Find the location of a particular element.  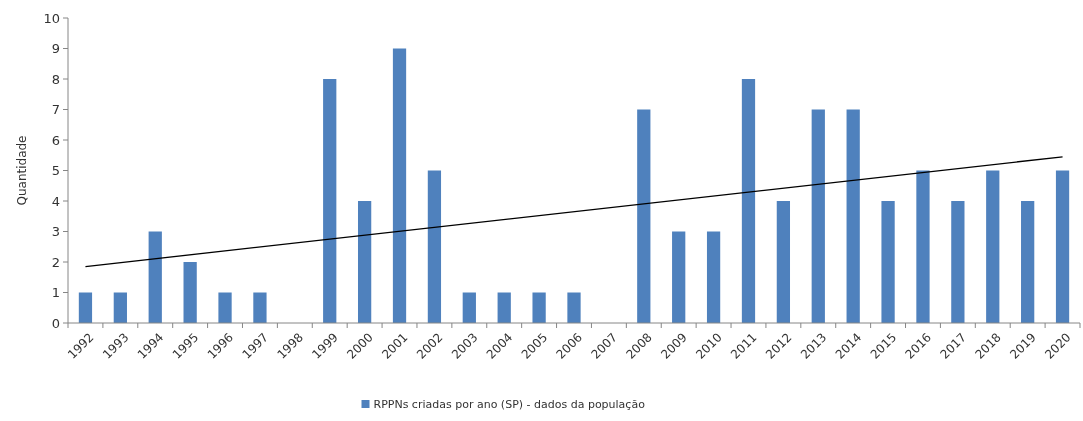

y-tick-label: 4 is located at coordinates (55, 201).